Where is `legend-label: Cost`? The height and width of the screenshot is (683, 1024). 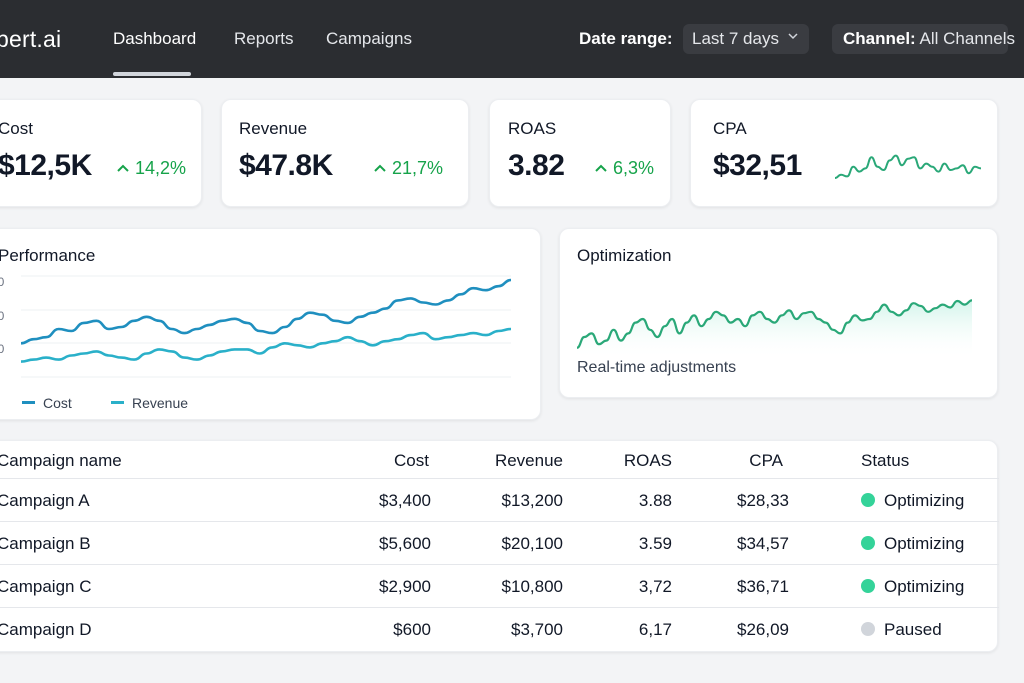
legend-label: Cost is located at coordinates (57, 403).